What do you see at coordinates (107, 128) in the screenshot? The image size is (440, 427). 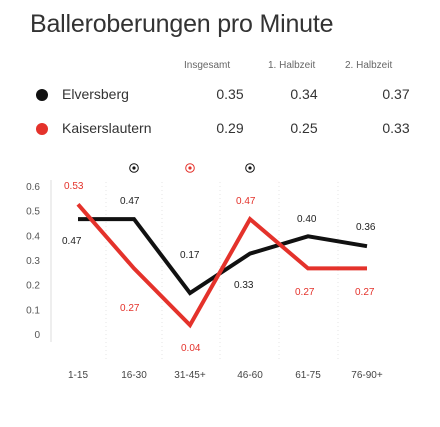 I see `team-name: Kaiserslautern` at bounding box center [107, 128].